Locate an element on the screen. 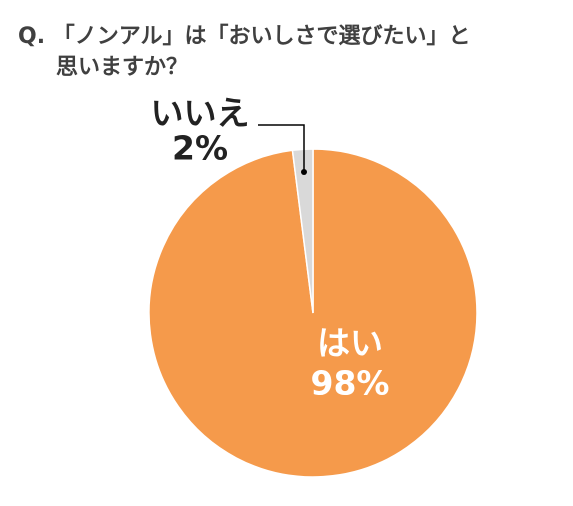  chart-title: Q. 「ノンアル」は「おいしさで選びたい」と is located at coordinates (244, 36).